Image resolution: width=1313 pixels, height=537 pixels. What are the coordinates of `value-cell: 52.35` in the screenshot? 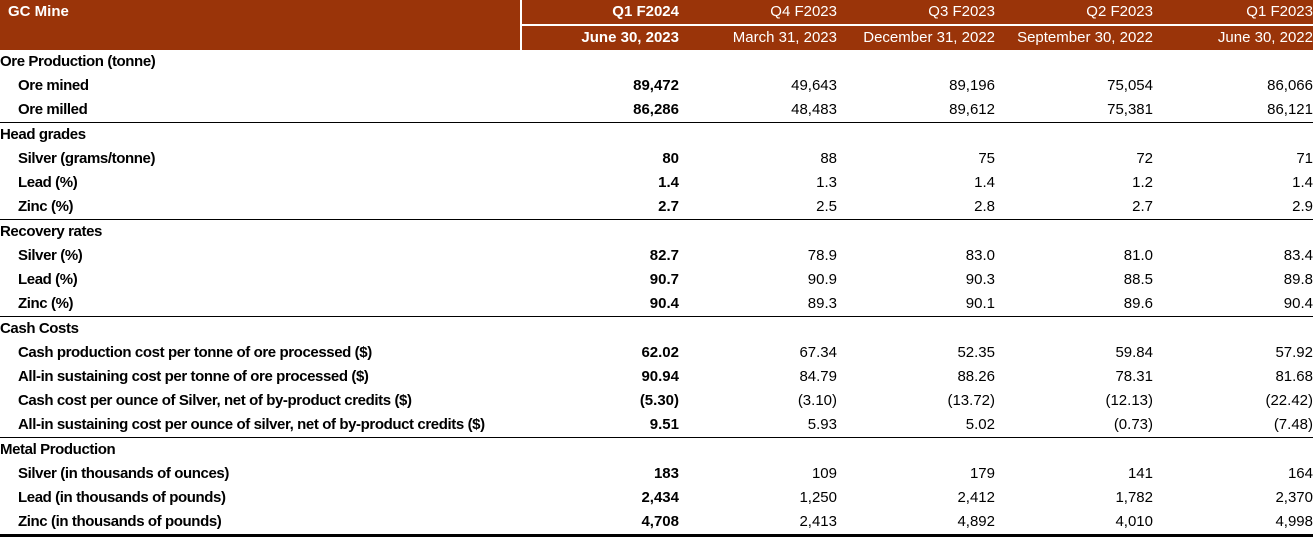 It's located at (976, 352).